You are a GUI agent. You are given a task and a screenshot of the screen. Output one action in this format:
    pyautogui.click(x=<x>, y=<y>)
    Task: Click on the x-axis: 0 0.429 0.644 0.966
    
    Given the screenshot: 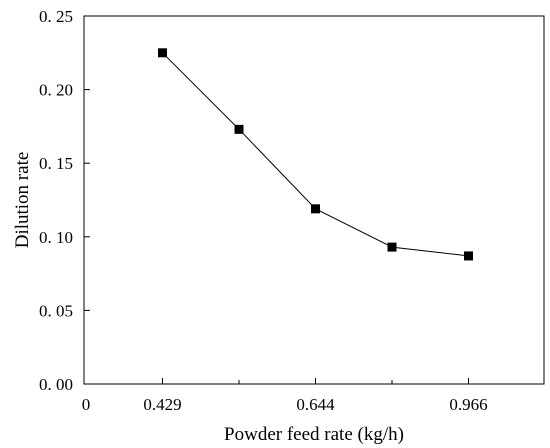 What is the action you would take?
    pyautogui.click(x=285, y=396)
    